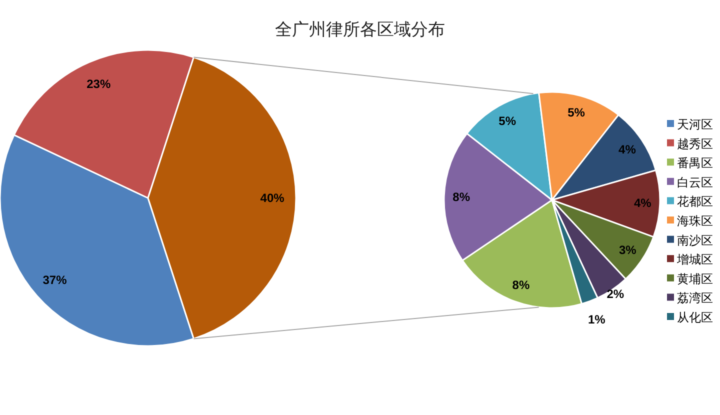 This screenshot has width=720, height=415. I want to click on legend-item: 荔湾区, so click(690, 298).